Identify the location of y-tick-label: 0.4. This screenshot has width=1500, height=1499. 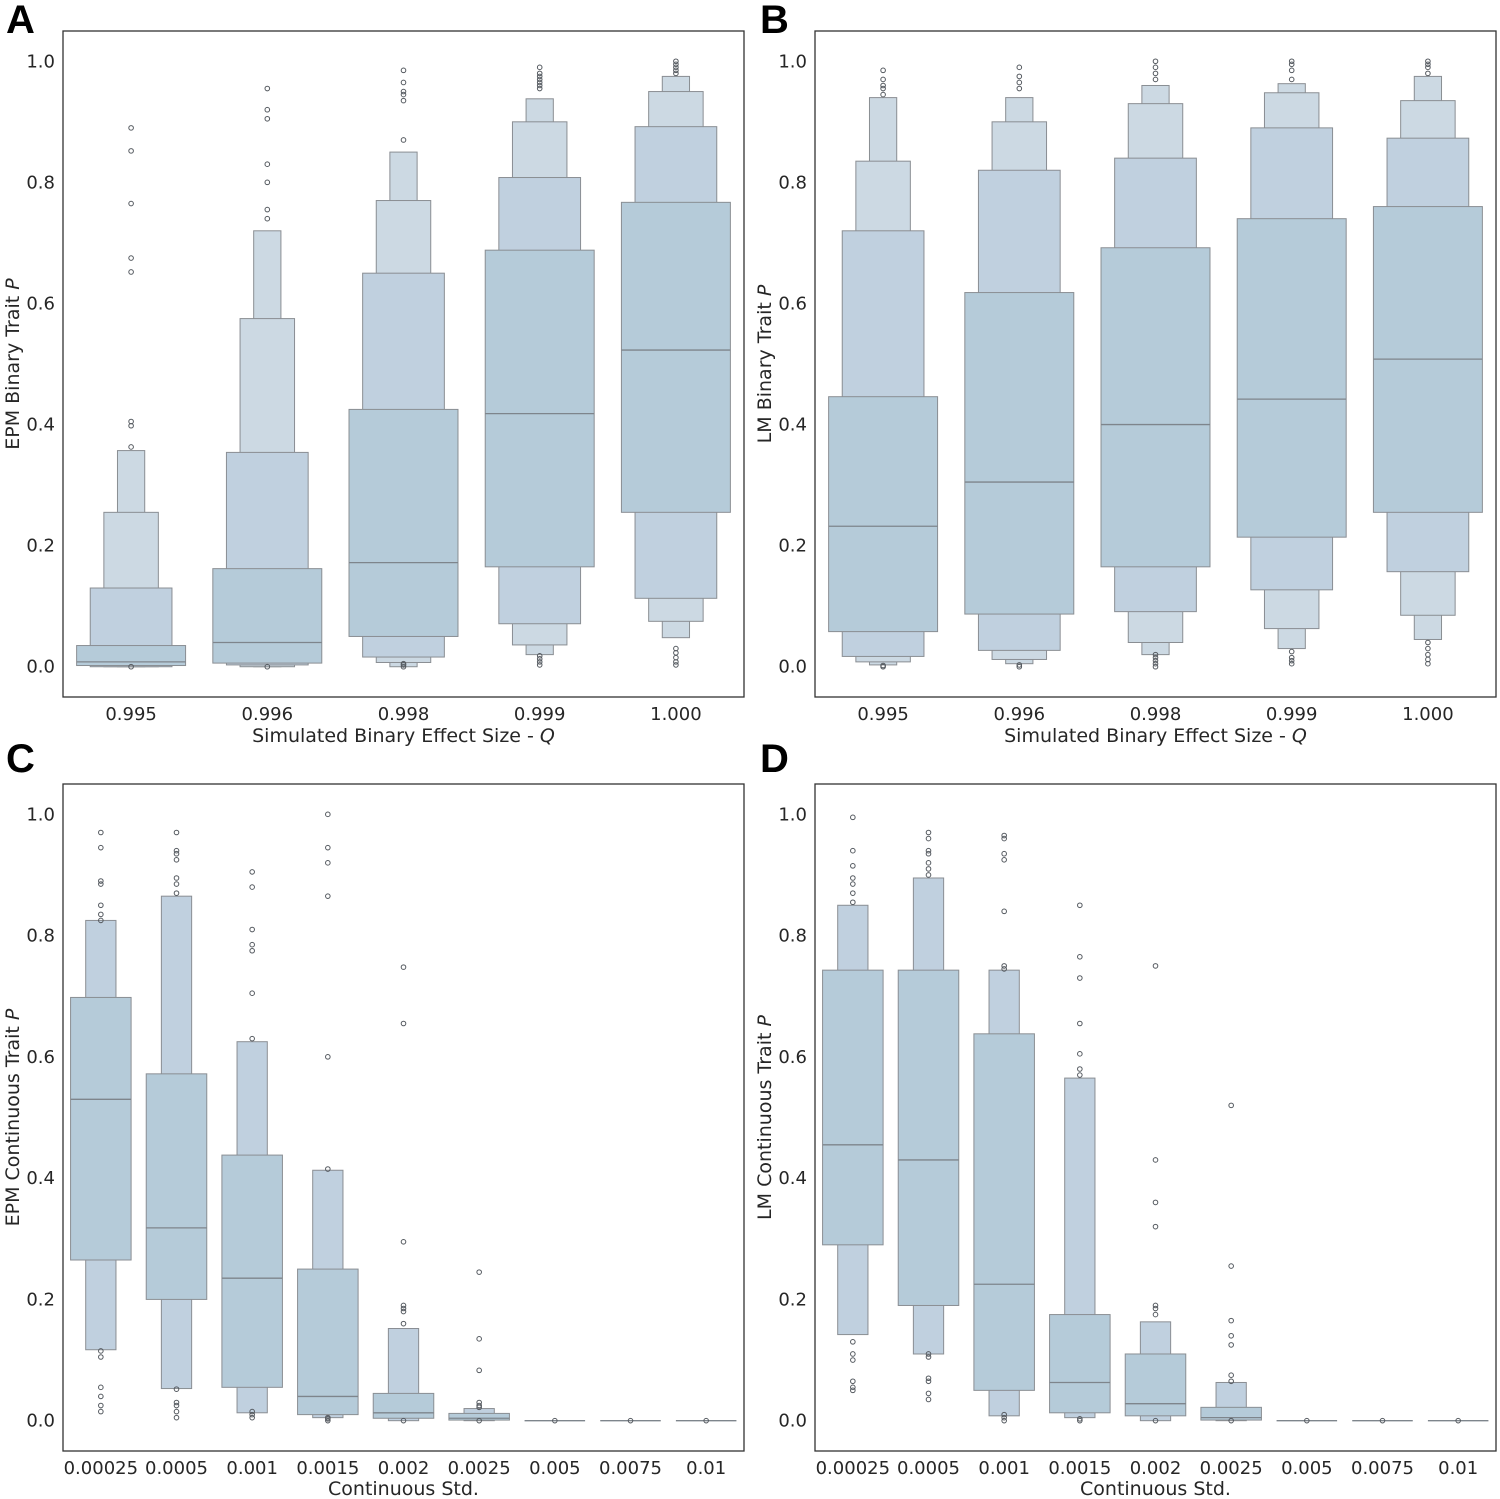
(792, 425).